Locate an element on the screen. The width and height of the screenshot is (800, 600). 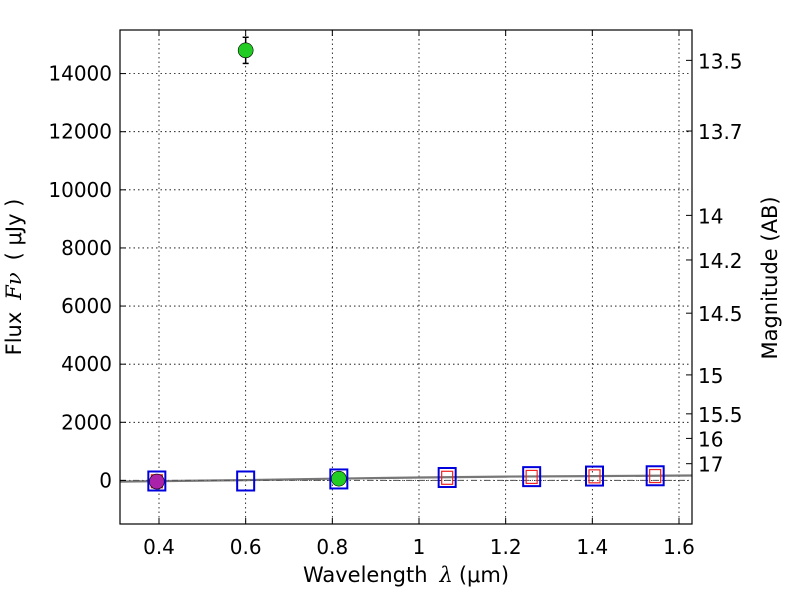
y-tick-label: 12000 is located at coordinates (80, 132).